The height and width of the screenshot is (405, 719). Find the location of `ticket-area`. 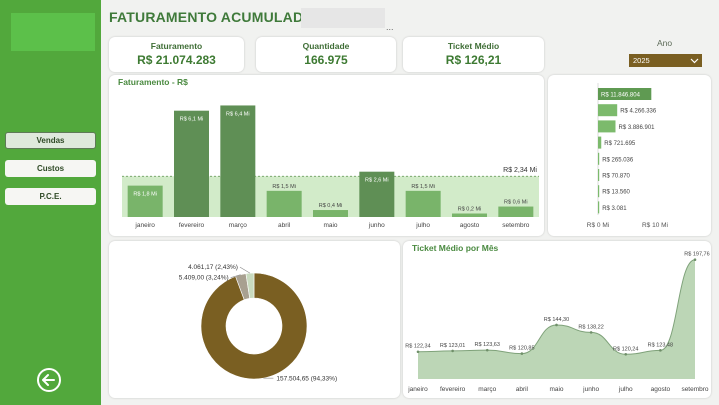

ticket-area is located at coordinates (556, 319).